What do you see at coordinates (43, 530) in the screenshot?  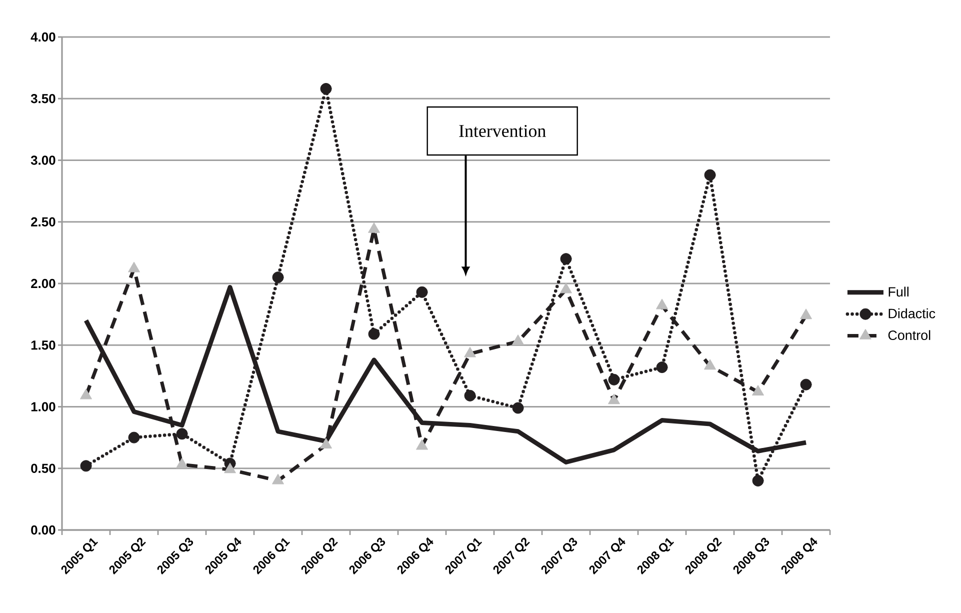 I see `y-tick-label: 0.00` at bounding box center [43, 530].